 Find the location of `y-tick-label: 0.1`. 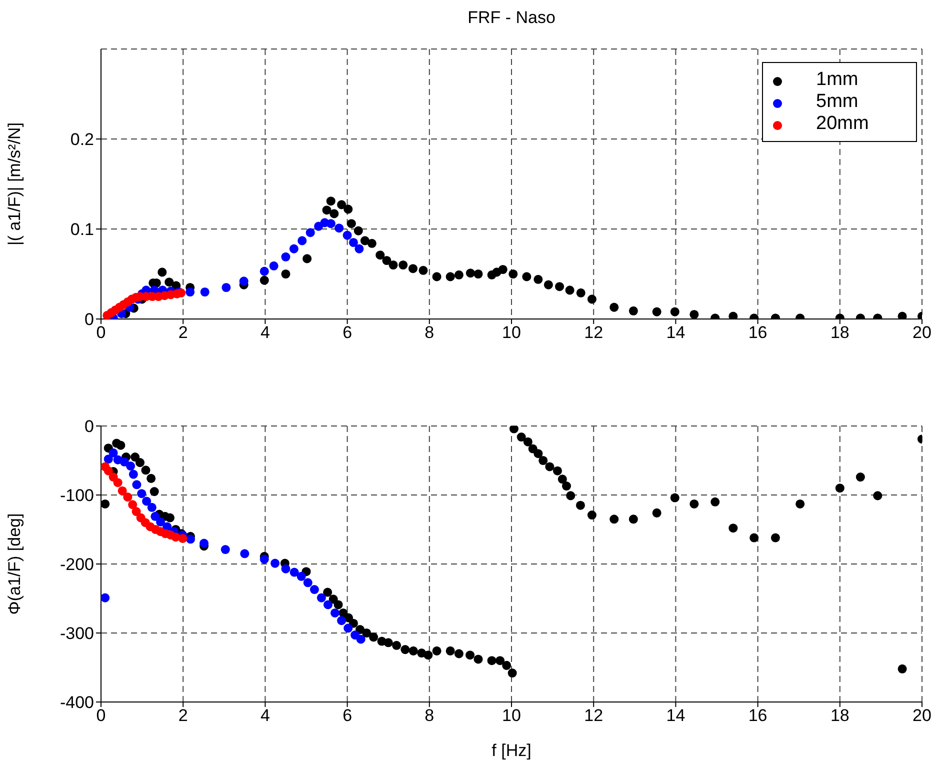

y-tick-label: 0.1 is located at coordinates (82, 230).